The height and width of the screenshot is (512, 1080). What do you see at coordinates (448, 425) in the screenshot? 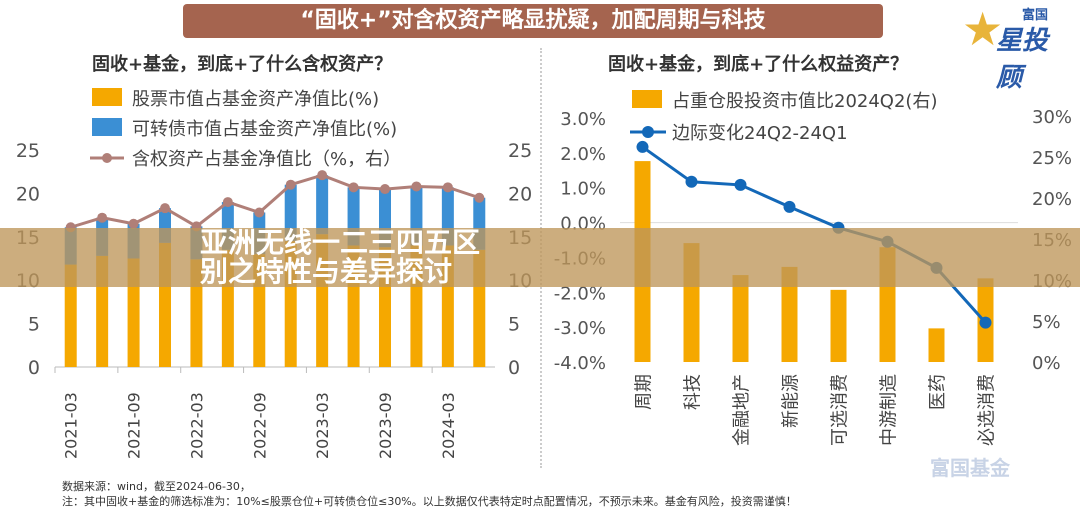
I see `x-tick-label: 2024-03` at bounding box center [448, 425].